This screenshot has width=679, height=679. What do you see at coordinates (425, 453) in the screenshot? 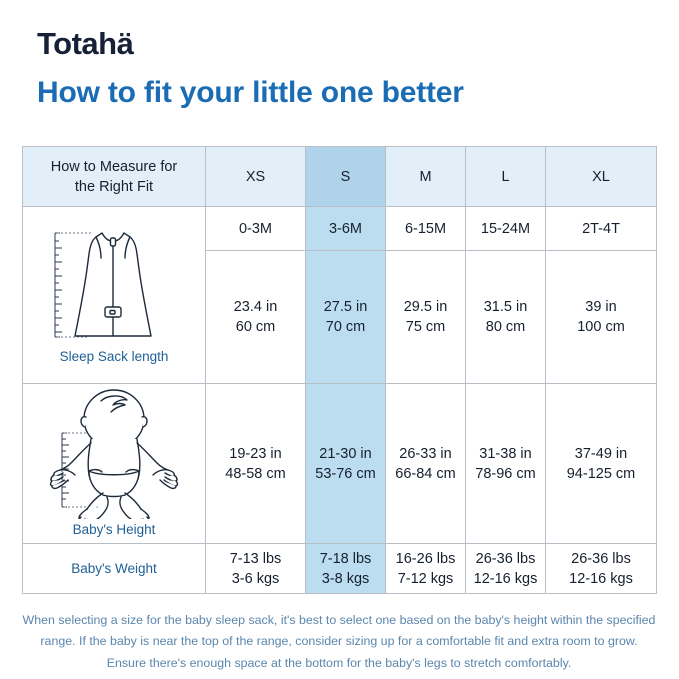
I see `height-m-in: 26-33 in` at bounding box center [425, 453].